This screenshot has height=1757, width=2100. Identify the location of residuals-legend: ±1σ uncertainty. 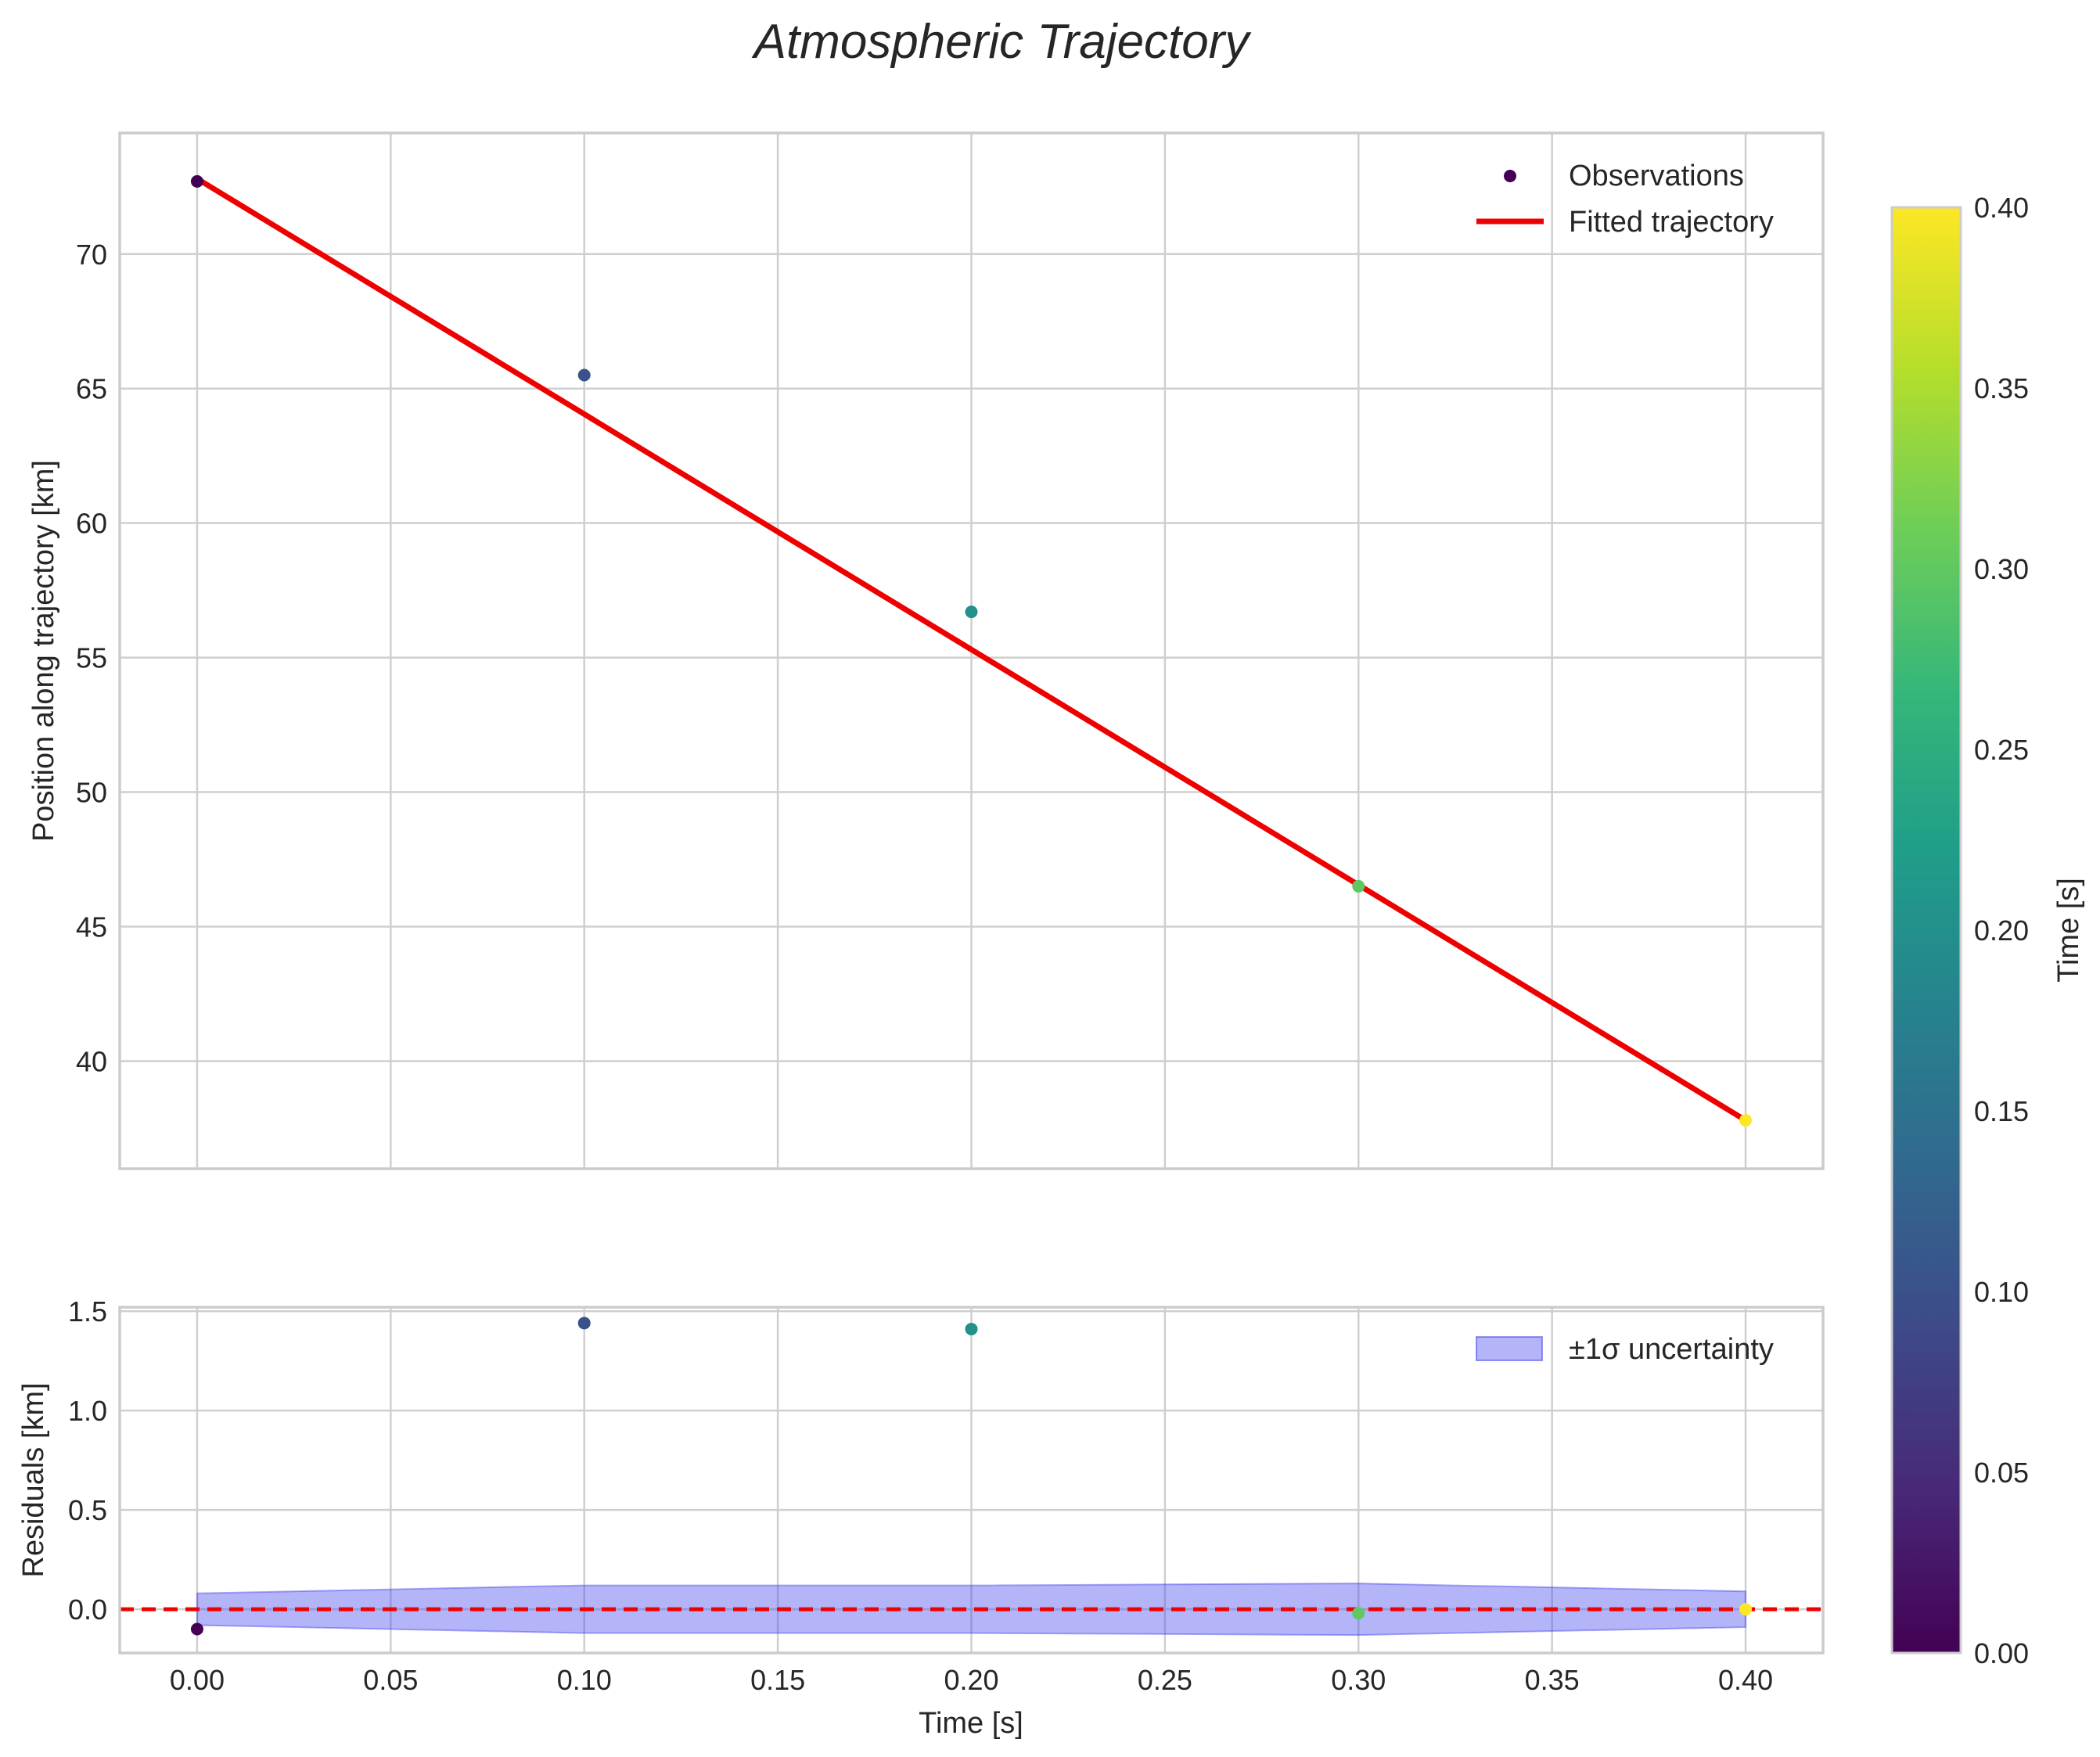
(1625, 1349).